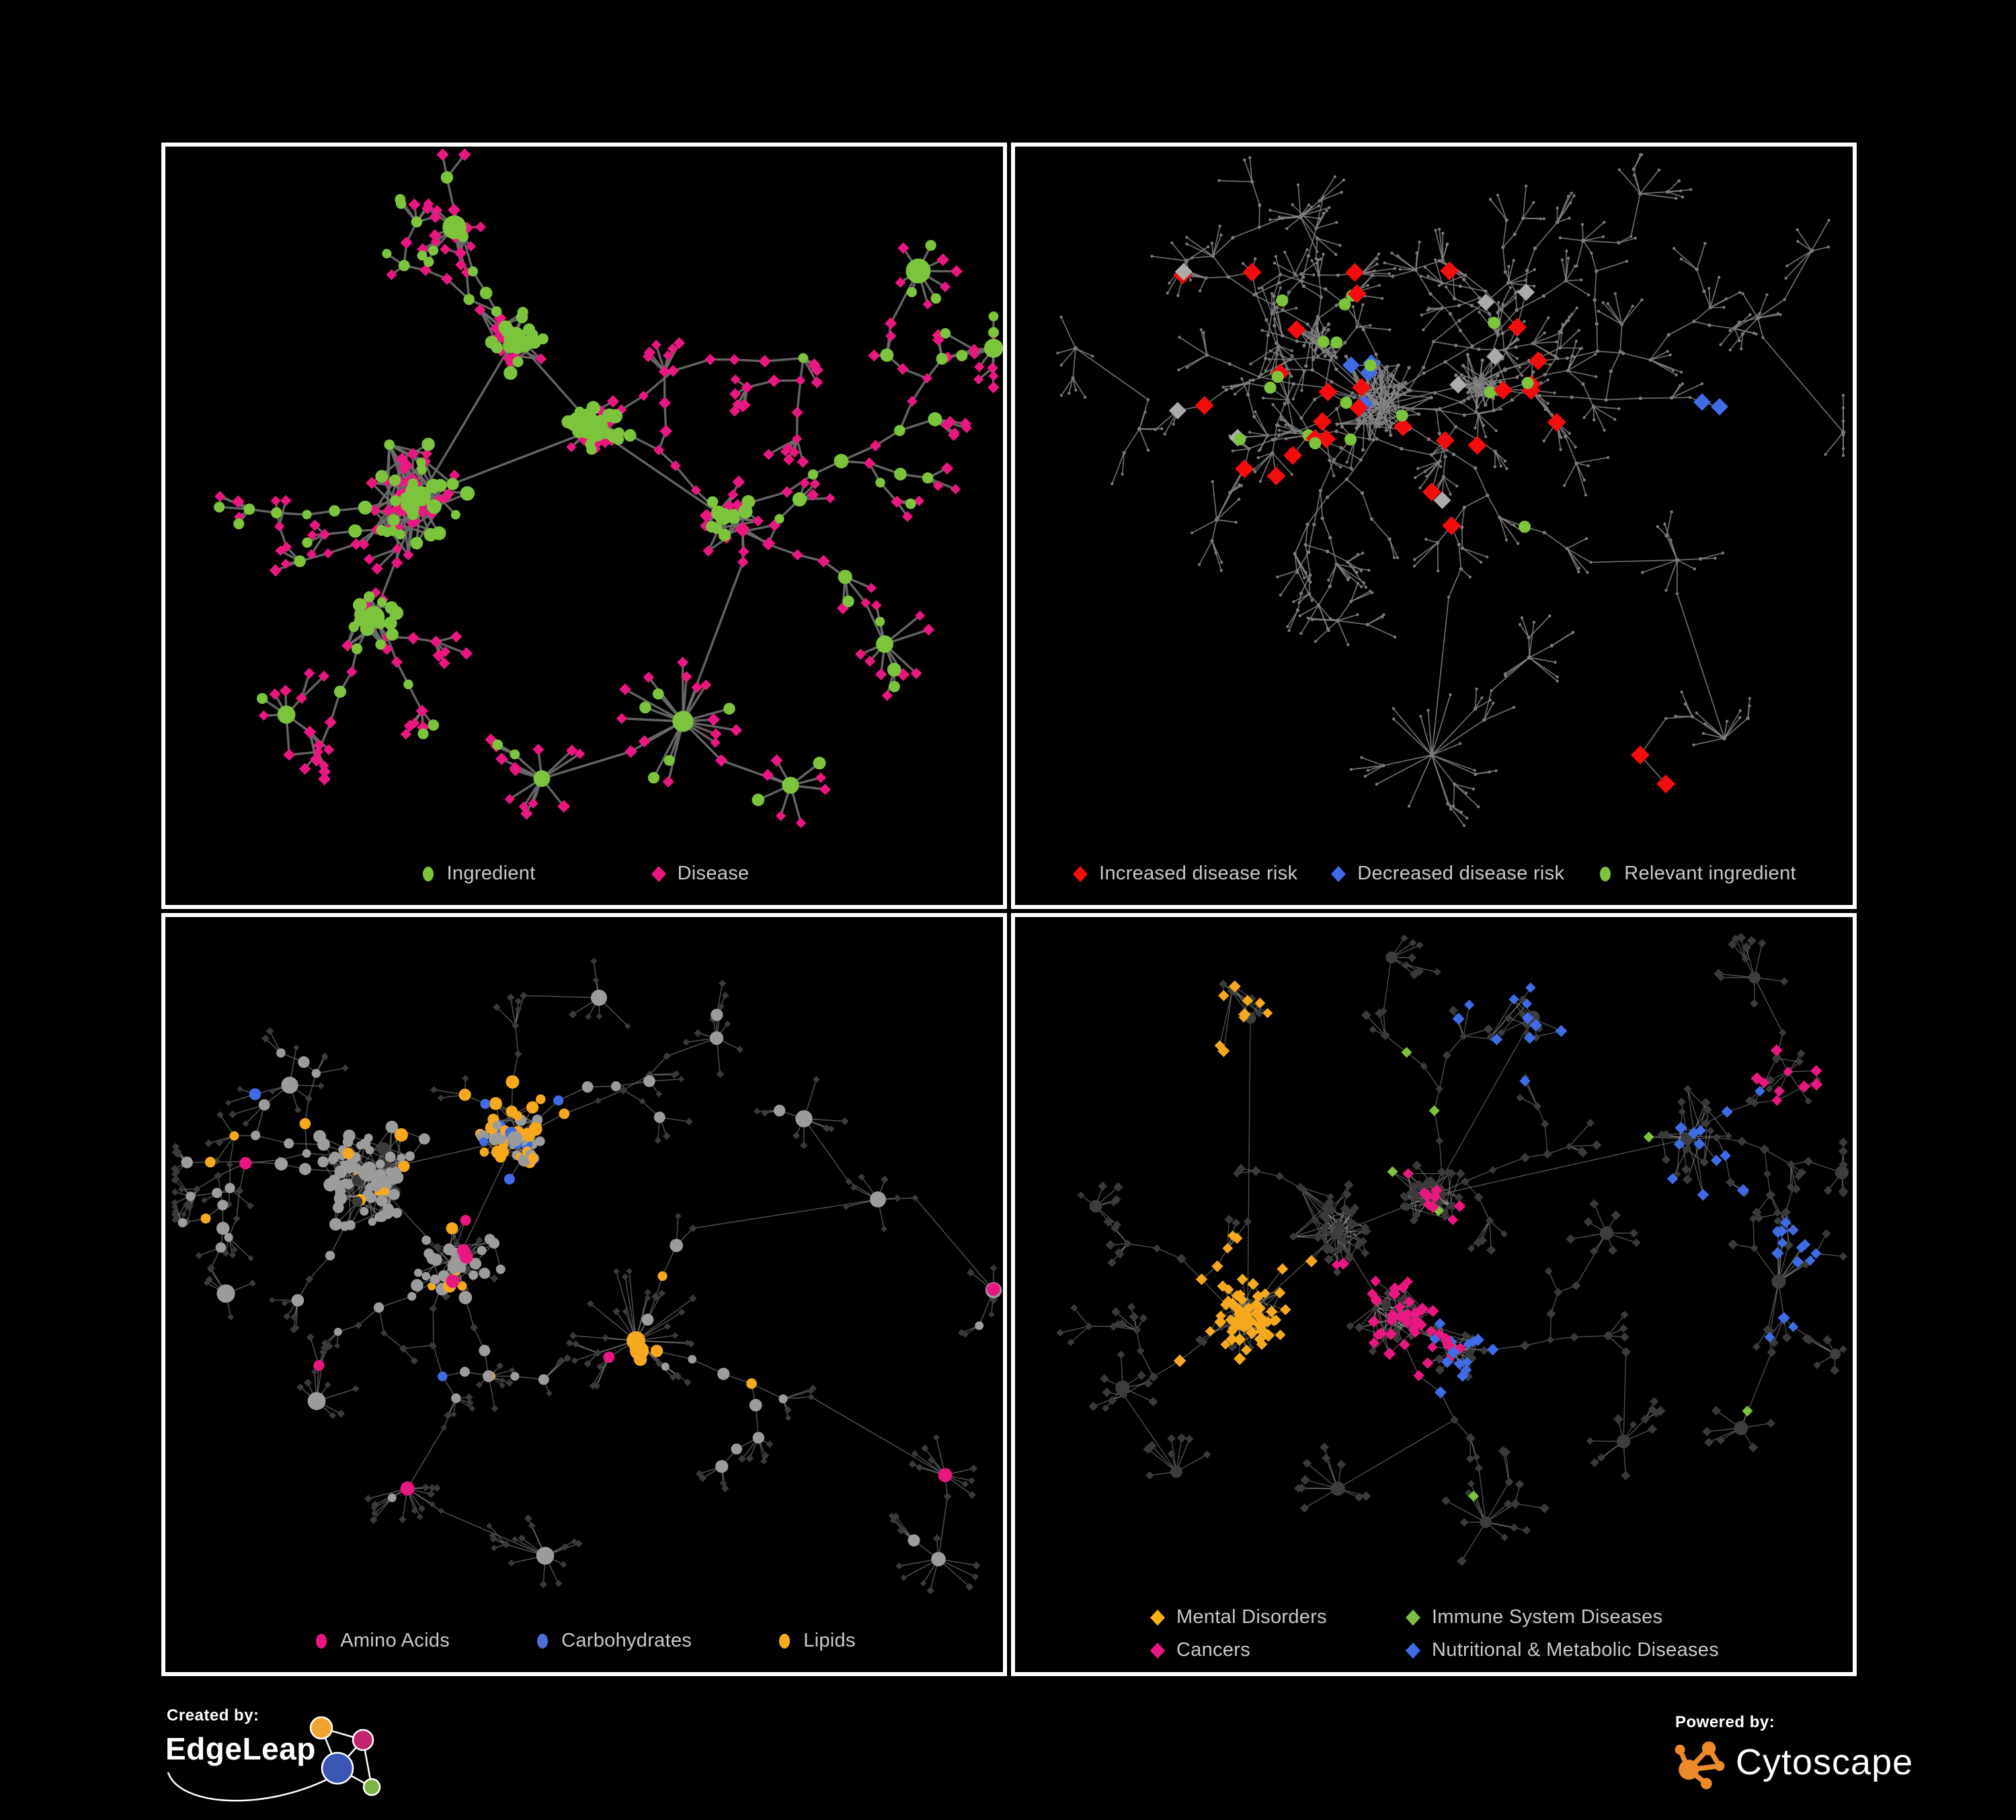 The height and width of the screenshot is (1820, 2016). What do you see at coordinates (322, 1763) in the screenshot?
I see `edgeleap-credit-block: Created by: EdgeLeap` at bounding box center [322, 1763].